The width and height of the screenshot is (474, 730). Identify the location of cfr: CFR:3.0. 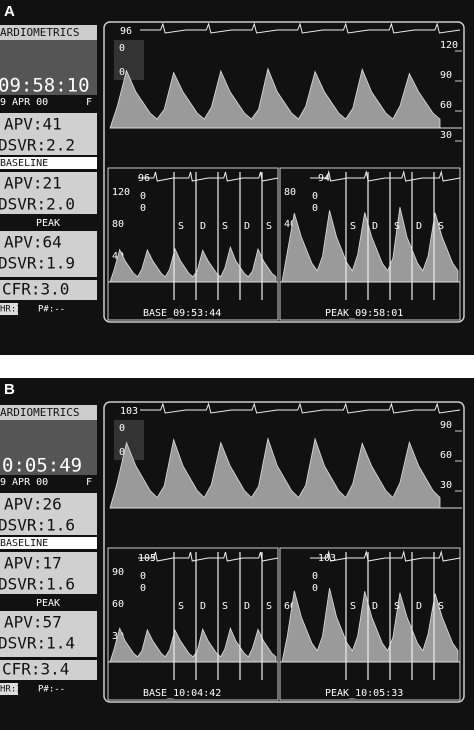
(35, 289).